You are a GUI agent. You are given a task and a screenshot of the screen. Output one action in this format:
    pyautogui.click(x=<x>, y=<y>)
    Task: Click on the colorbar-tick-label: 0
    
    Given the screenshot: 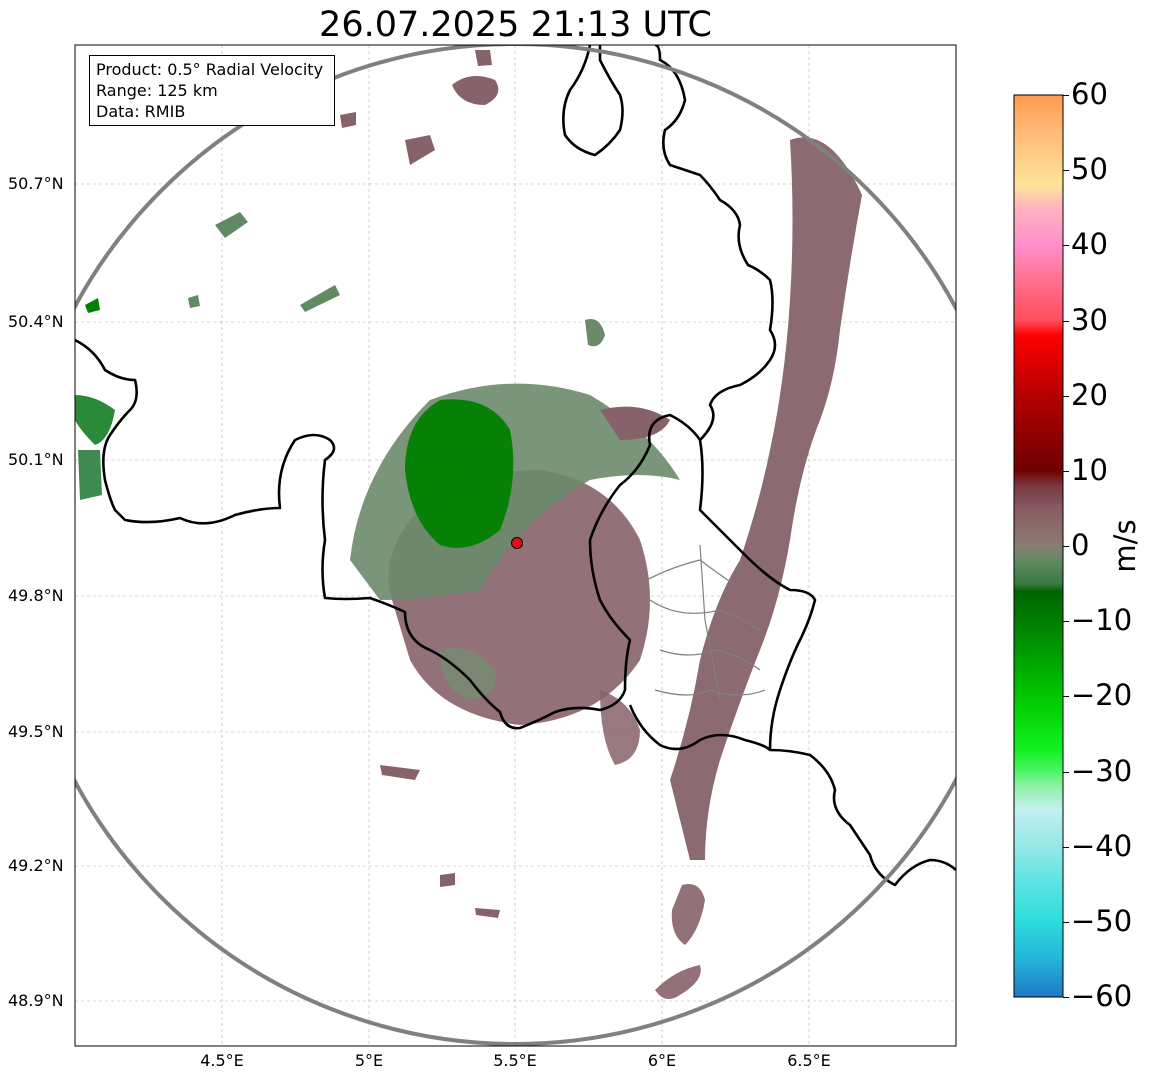 What is the action you would take?
    pyautogui.click(x=1080, y=545)
    